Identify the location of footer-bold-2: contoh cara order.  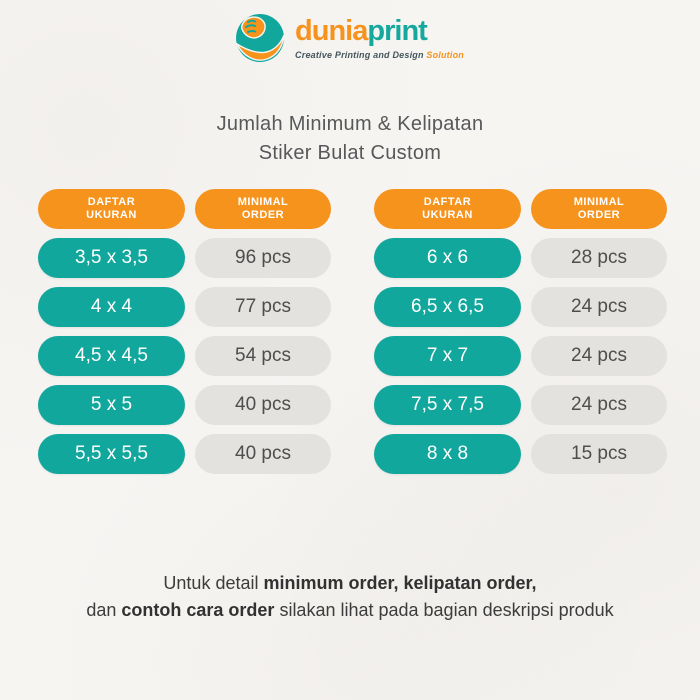
(198, 610).